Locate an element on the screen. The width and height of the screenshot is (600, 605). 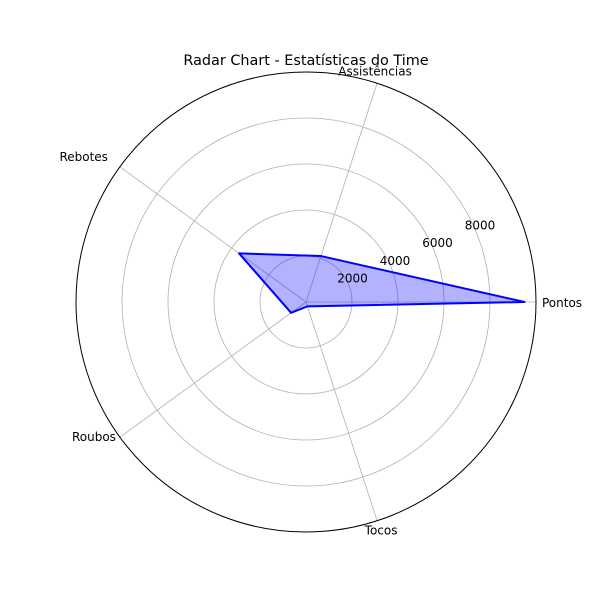
category-label-assistências: Assistências is located at coordinates (375, 71).